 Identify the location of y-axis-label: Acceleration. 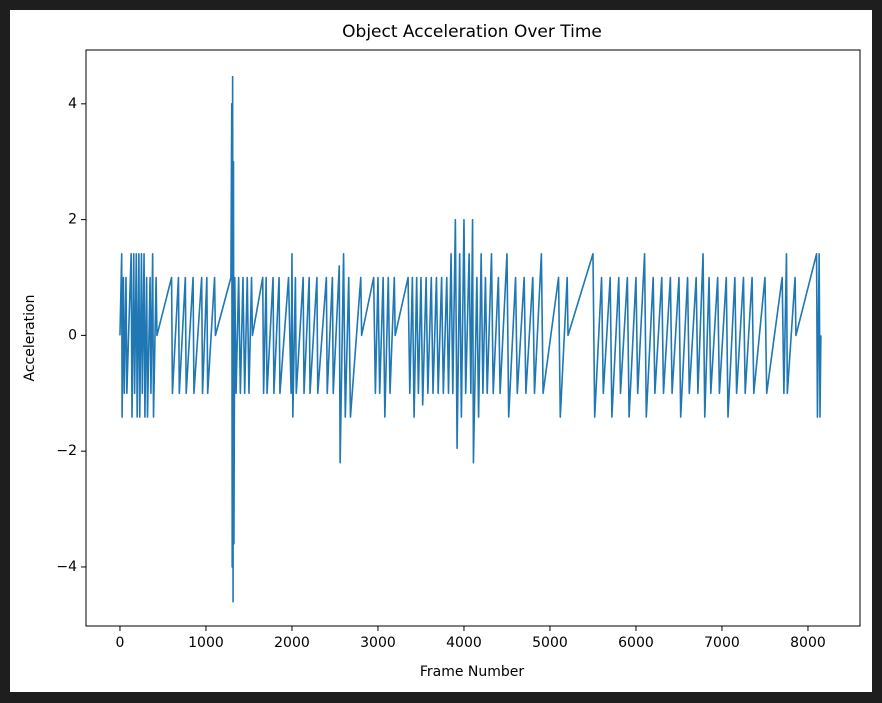
(30, 338).